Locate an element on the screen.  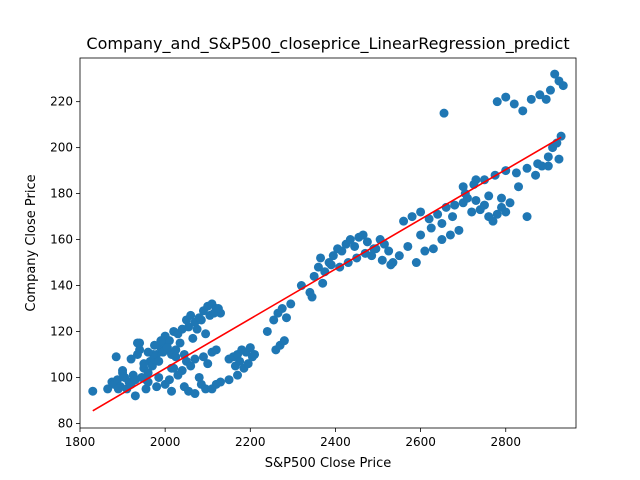
y-axis-ticks: 80 100 120 140 160 180 200 220 is located at coordinates (65, 262).